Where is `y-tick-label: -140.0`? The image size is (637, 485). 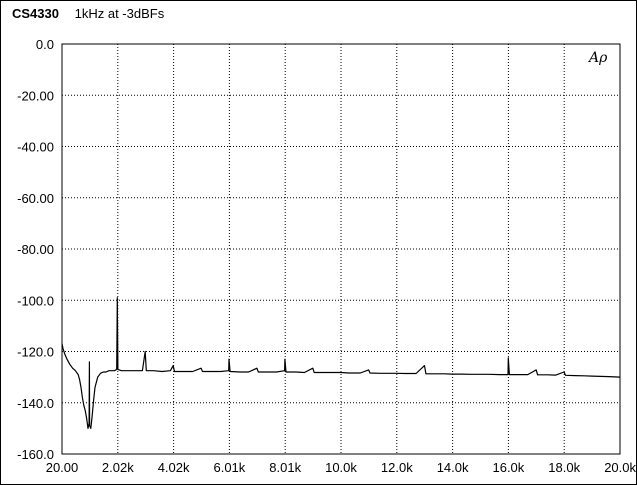
y-tick-label: -140.0 is located at coordinates (35, 403).